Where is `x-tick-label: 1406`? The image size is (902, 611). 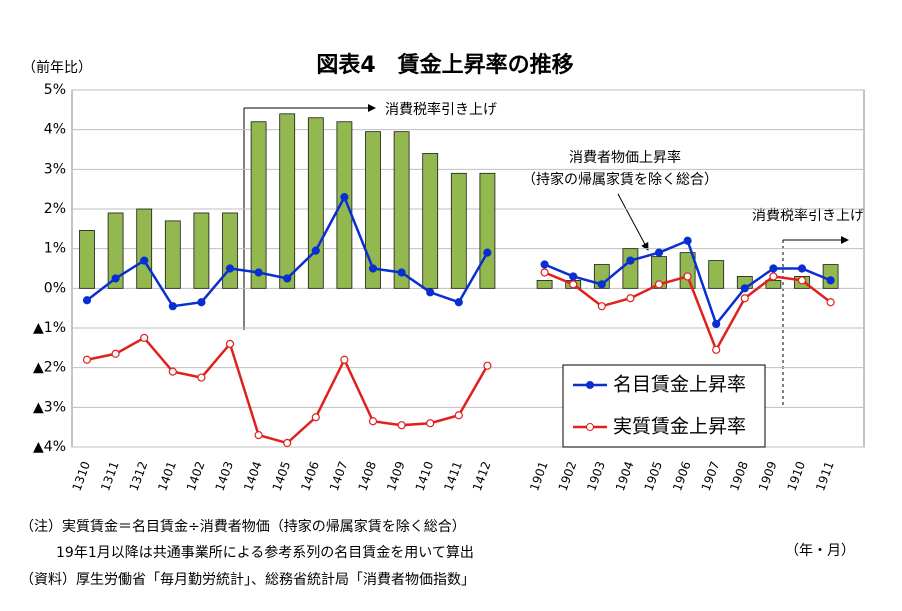
x-tick-label: 1406 is located at coordinates (310, 475).